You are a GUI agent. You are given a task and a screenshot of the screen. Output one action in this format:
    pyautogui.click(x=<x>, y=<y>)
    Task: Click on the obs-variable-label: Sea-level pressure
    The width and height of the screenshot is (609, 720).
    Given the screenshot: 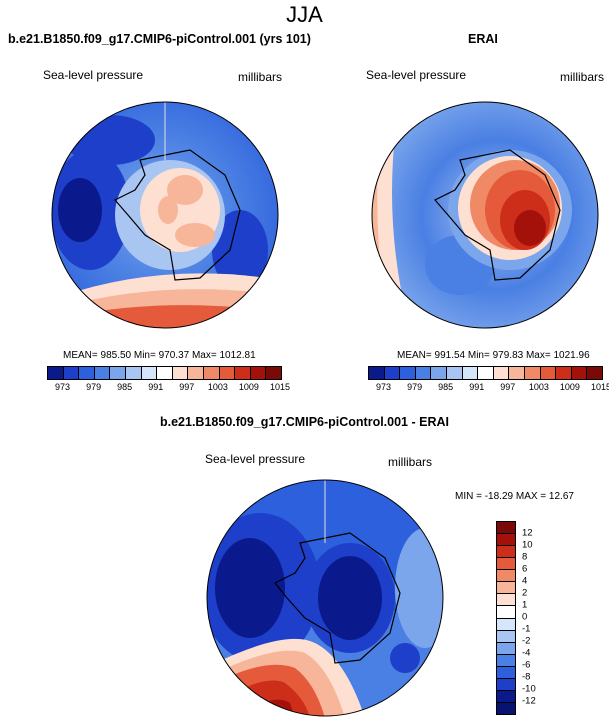 What is the action you would take?
    pyautogui.click(x=416, y=75)
    